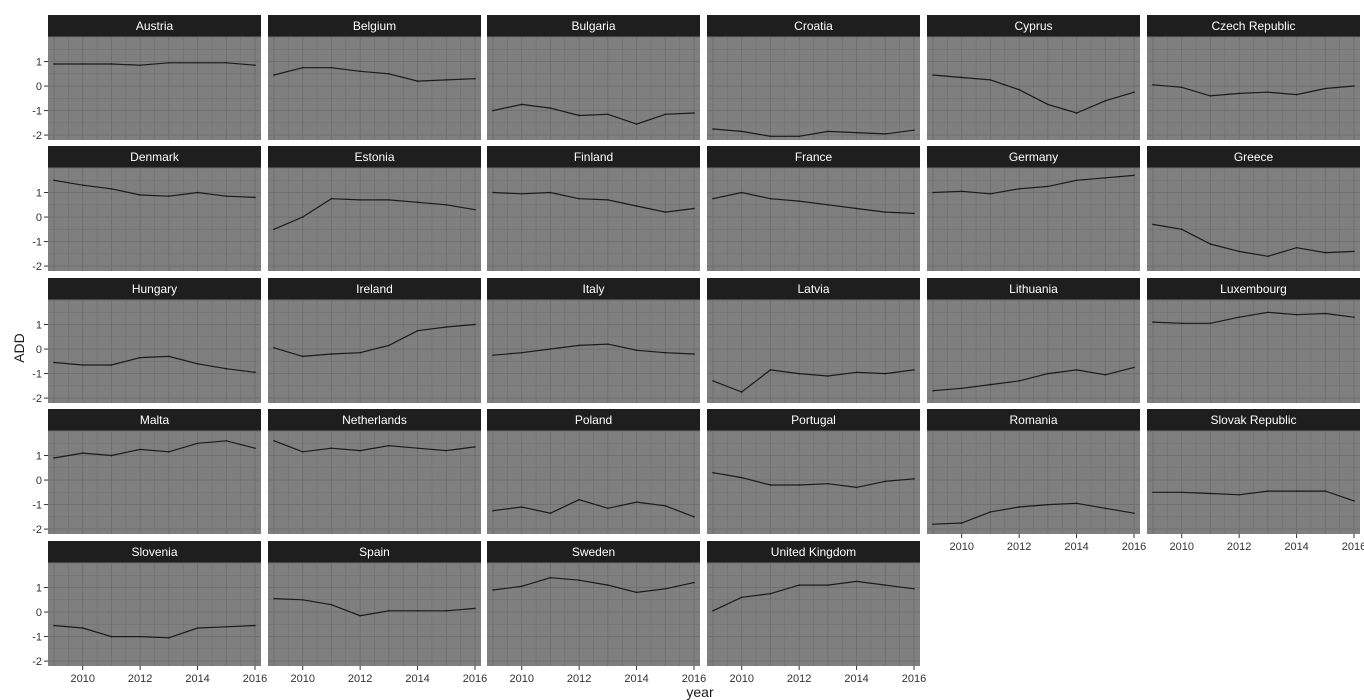 The image size is (1364, 700). I want to click on facet-title: Poland, so click(593, 420).